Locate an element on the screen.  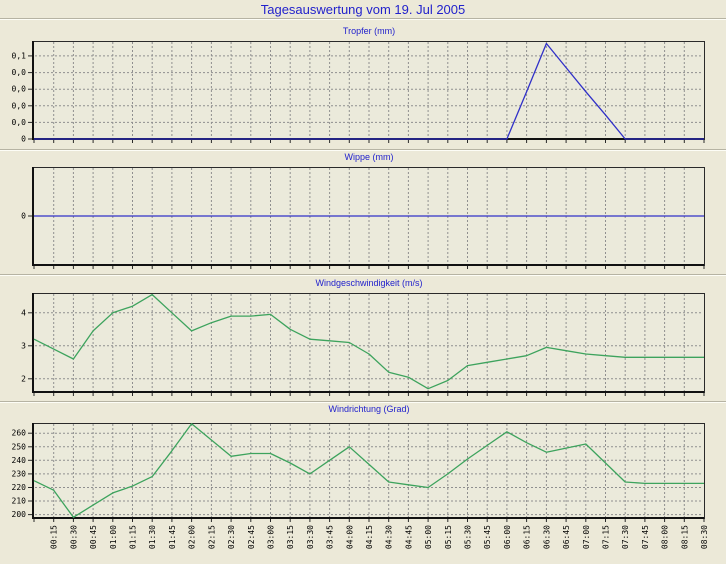
y-axis-tick-labels: 260 250 240 230 220 210 200 is located at coordinates (19, 474).